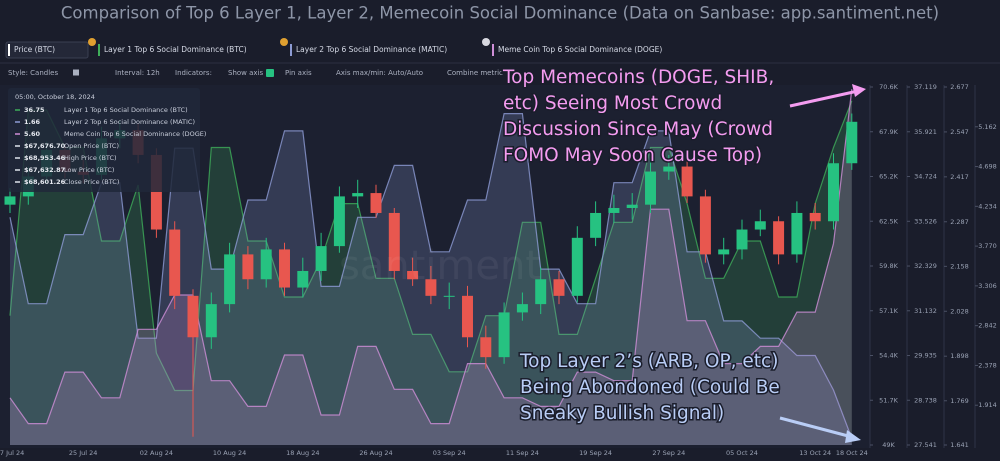 Image resolution: width=1000 pixels, height=461 pixels. What do you see at coordinates (888, 132) in the screenshot?
I see `y-tick-label: 67.9K` at bounding box center [888, 132].